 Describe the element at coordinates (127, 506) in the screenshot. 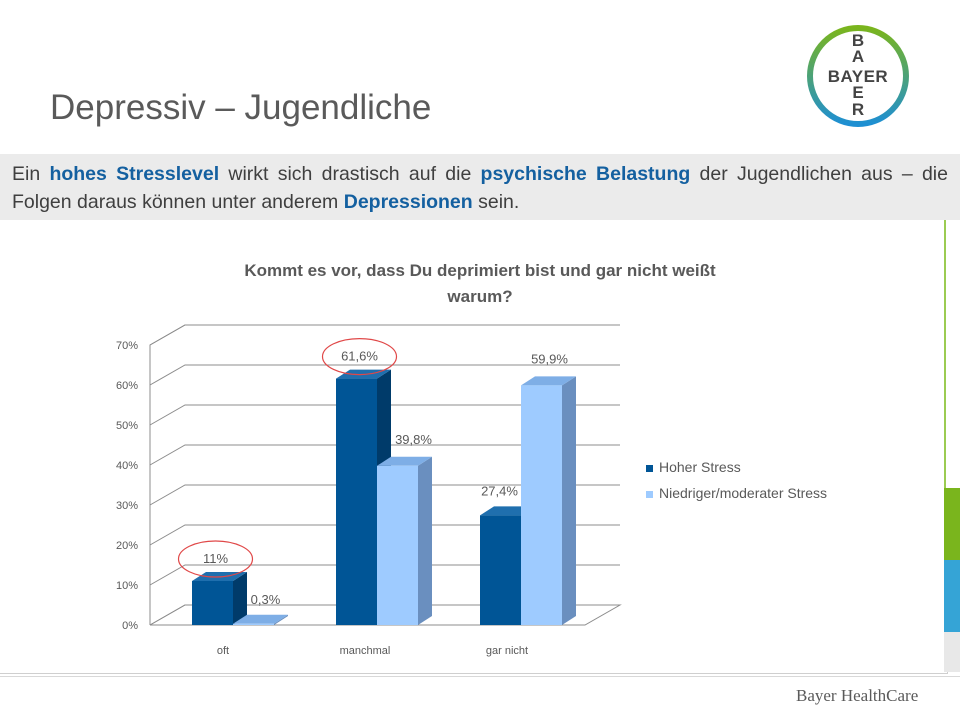

I see `y-tick-label: 30%` at that location.